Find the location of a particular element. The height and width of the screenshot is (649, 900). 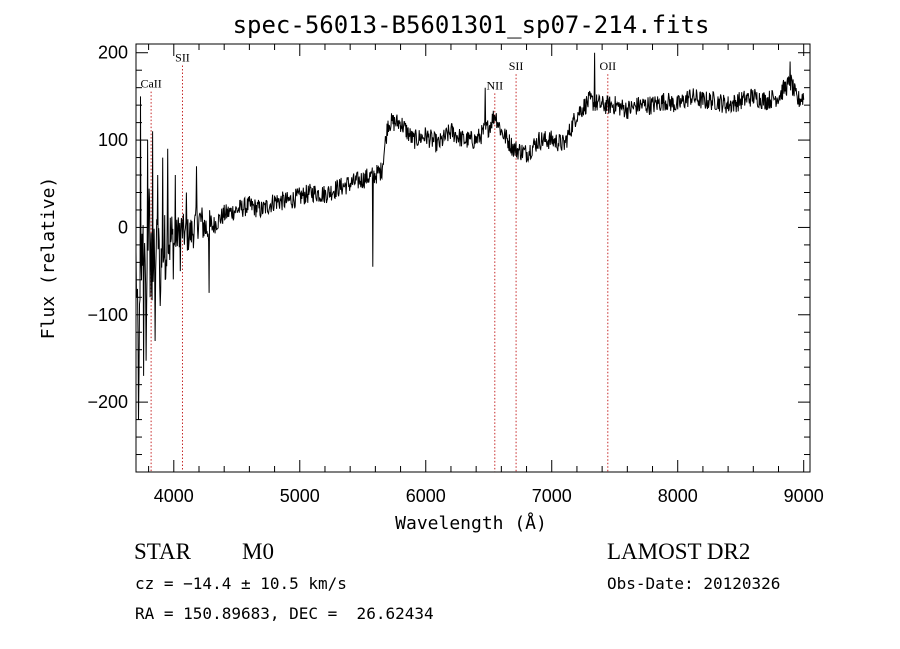

x-tick-label: 5000 is located at coordinates (300, 496).